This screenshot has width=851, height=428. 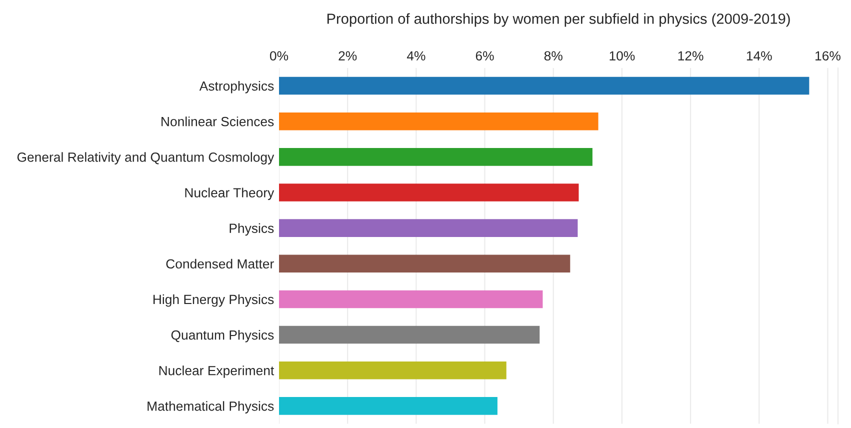 I want to click on y-tick-label: Astrophysics, so click(x=236, y=87).